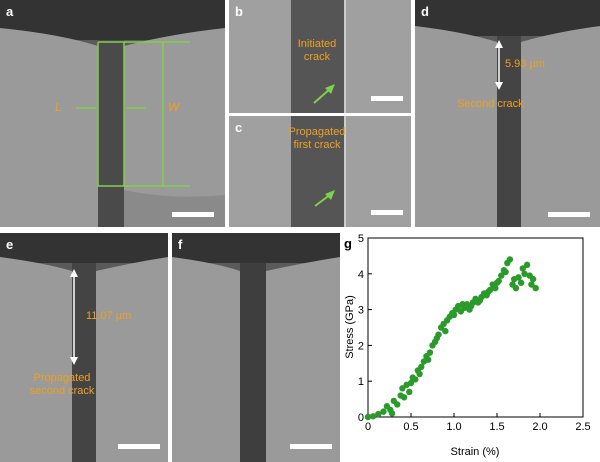 Image resolution: width=600 pixels, height=462 pixels. I want to click on panel-b-annotation-line1: Initiated, so click(317, 44).